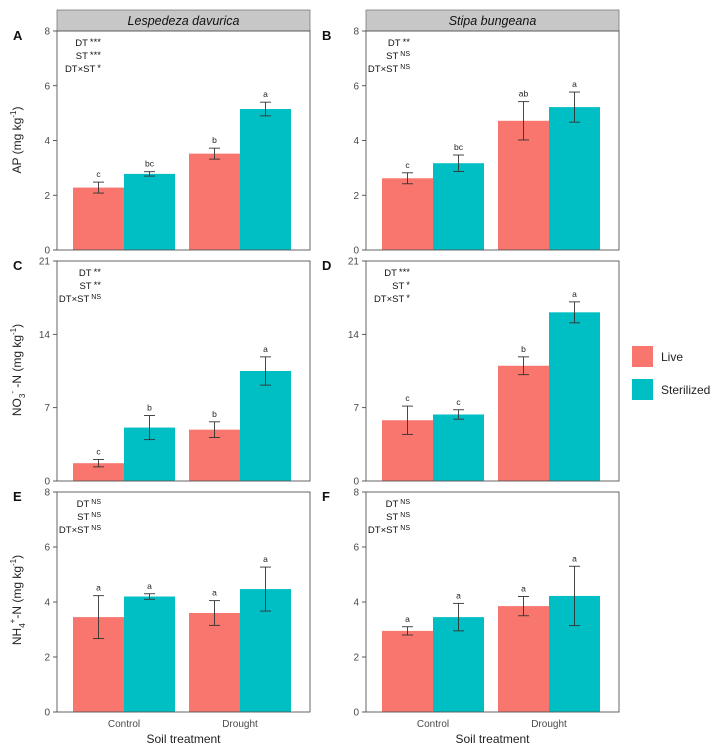 The image size is (718, 750). What do you see at coordinates (265, 94) in the screenshot?
I see `sig-letter-A-sterilized-drought: a` at bounding box center [265, 94].